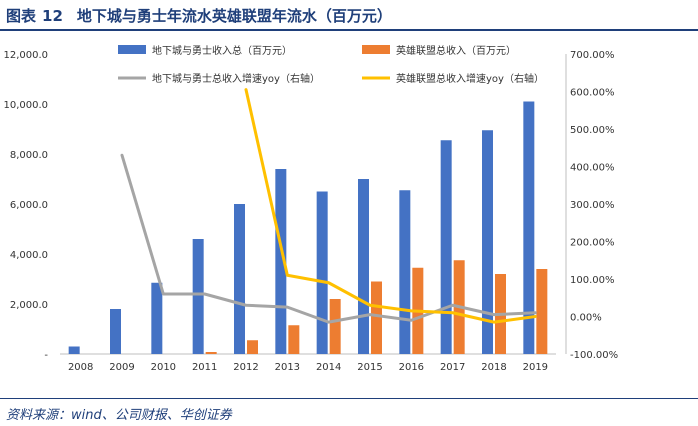 This screenshot has height=426, width=698. Describe the element at coordinates (349, 30) in the screenshot. I see `title-underline` at that location.